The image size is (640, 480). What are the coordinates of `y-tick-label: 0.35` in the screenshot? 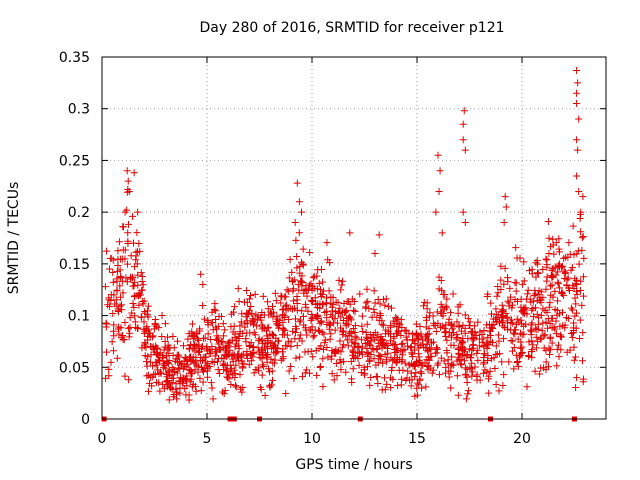 It's located at (74, 58).